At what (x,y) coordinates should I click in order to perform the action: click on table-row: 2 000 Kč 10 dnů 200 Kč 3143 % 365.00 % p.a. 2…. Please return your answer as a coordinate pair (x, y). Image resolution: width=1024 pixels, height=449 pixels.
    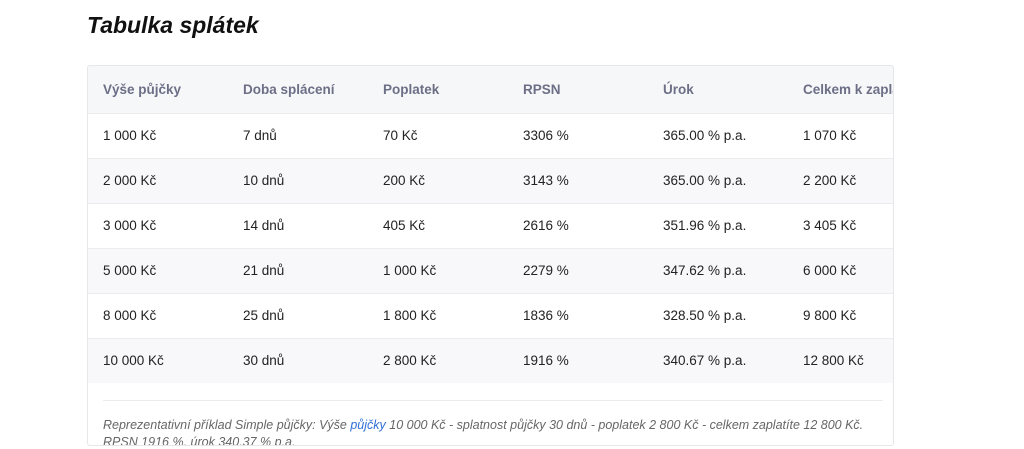
    Looking at the image, I should click on (490, 180).